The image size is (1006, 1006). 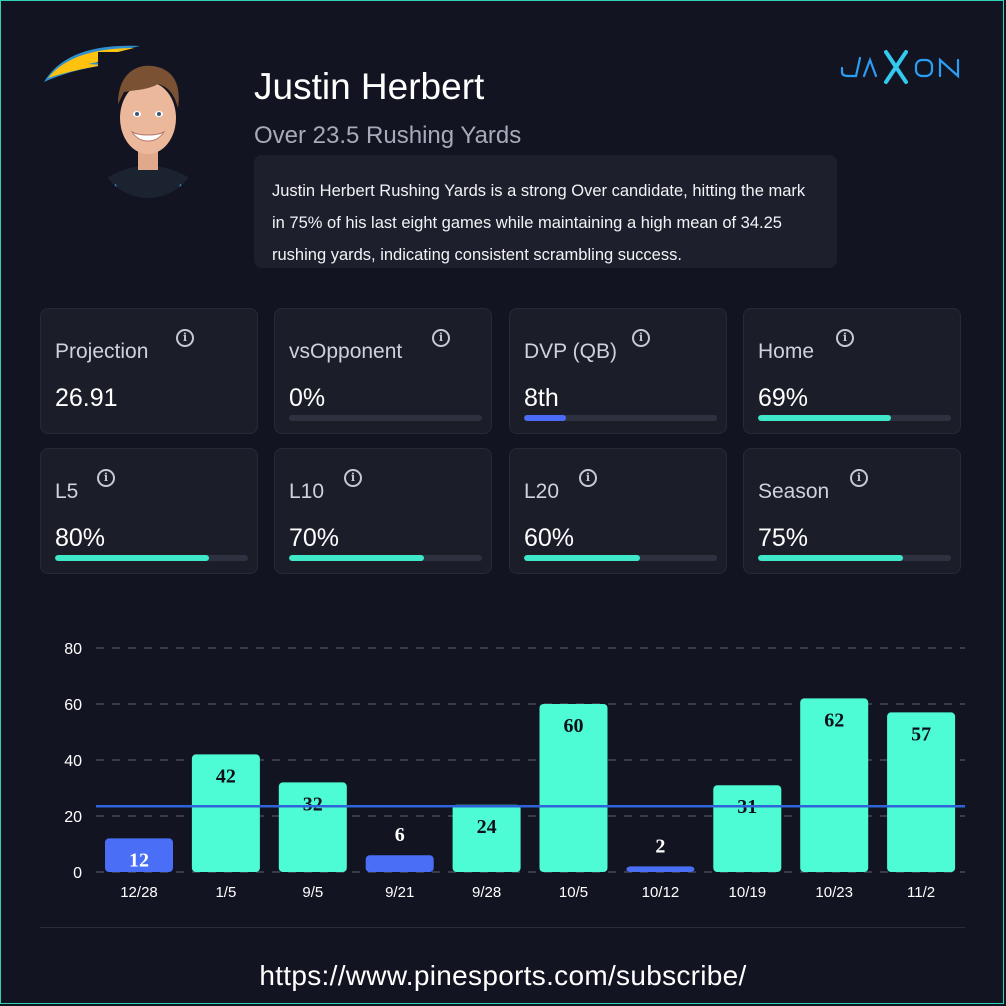 I want to click on x-tick-label: 9/28, so click(x=486, y=892).